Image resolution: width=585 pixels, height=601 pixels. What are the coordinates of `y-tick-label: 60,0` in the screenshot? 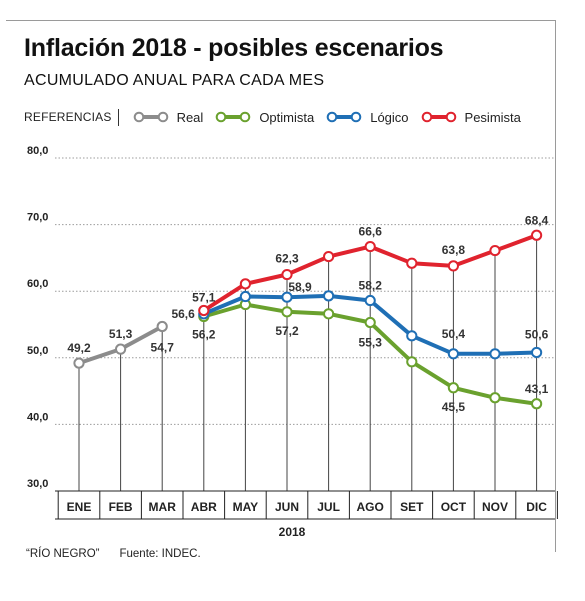 It's located at (37, 284).